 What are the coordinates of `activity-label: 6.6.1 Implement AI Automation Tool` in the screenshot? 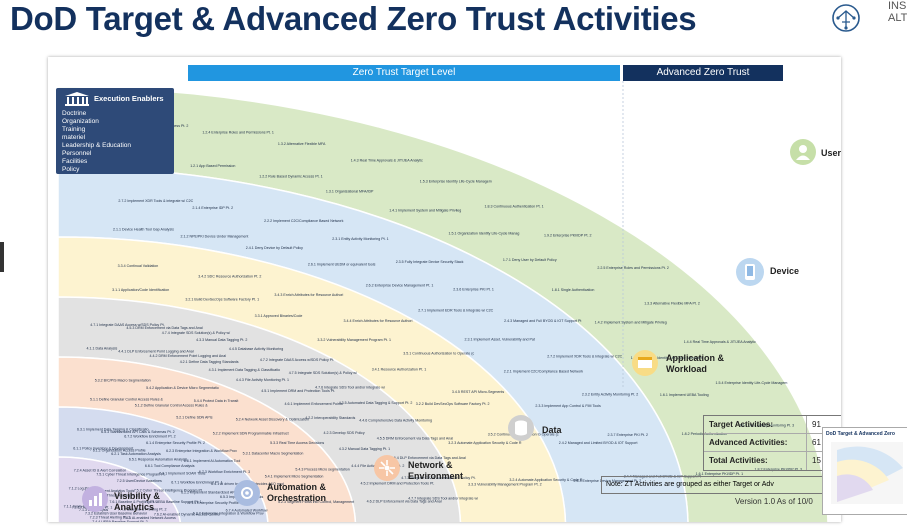 It's located at (212, 461).